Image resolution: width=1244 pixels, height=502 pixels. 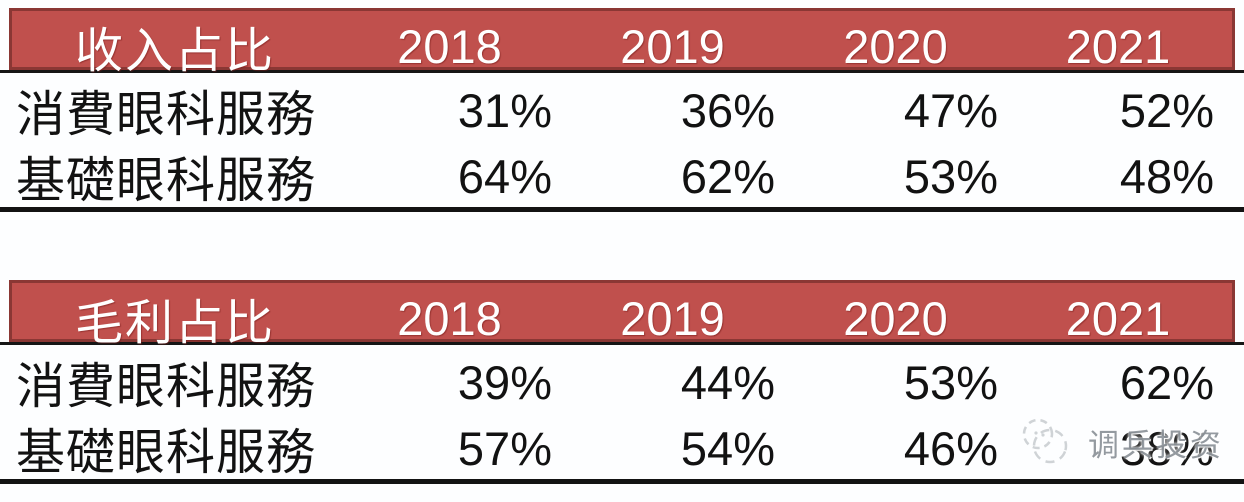 I want to click on value-cell: 52%, so click(x=1166, y=110).